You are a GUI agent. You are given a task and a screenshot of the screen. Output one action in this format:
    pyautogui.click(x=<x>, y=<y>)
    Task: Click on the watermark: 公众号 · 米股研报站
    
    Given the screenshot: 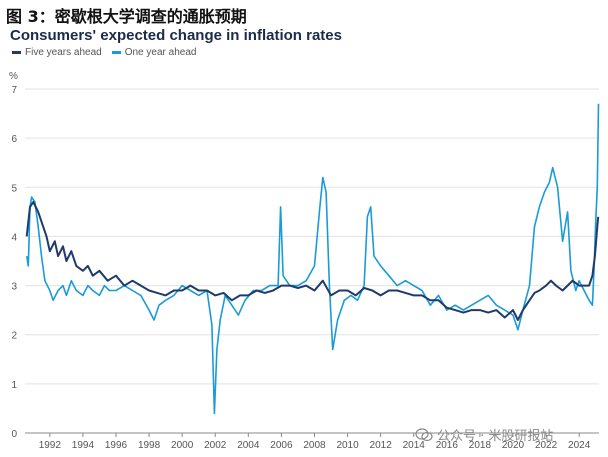 What is the action you would take?
    pyautogui.click(x=484, y=434)
    